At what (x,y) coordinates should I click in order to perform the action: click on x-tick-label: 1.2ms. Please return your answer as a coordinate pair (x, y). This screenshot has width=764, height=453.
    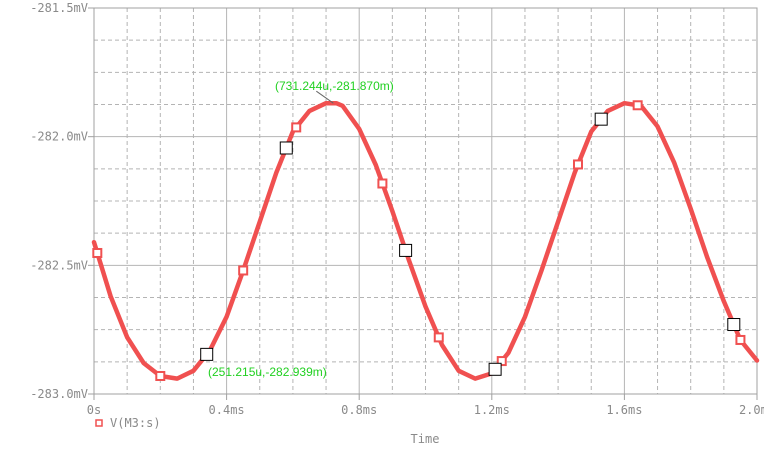
    Looking at the image, I should click on (492, 410).